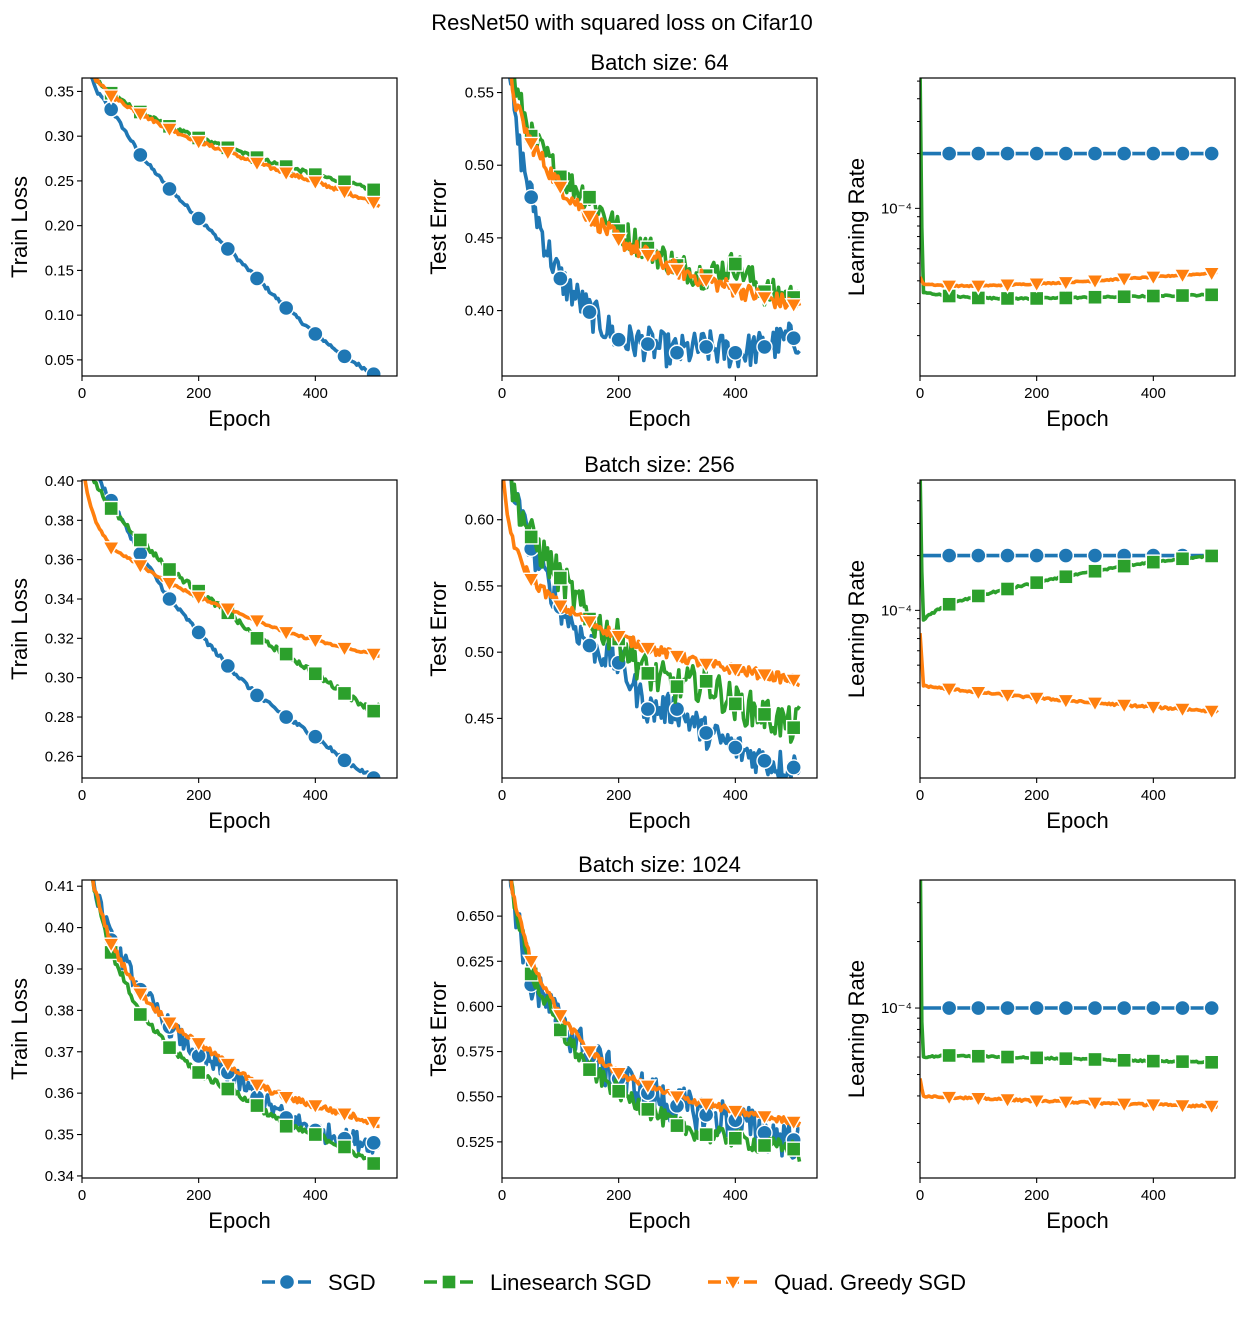 The image size is (1245, 1317). Describe the element at coordinates (479, 311) in the screenshot. I see `y-tick-label: 0.40` at that location.